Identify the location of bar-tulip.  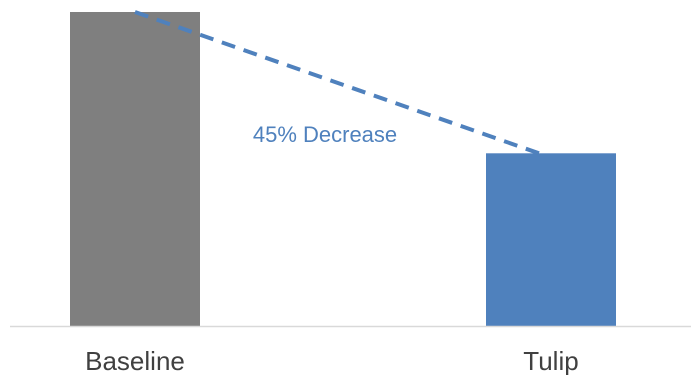
(551, 239).